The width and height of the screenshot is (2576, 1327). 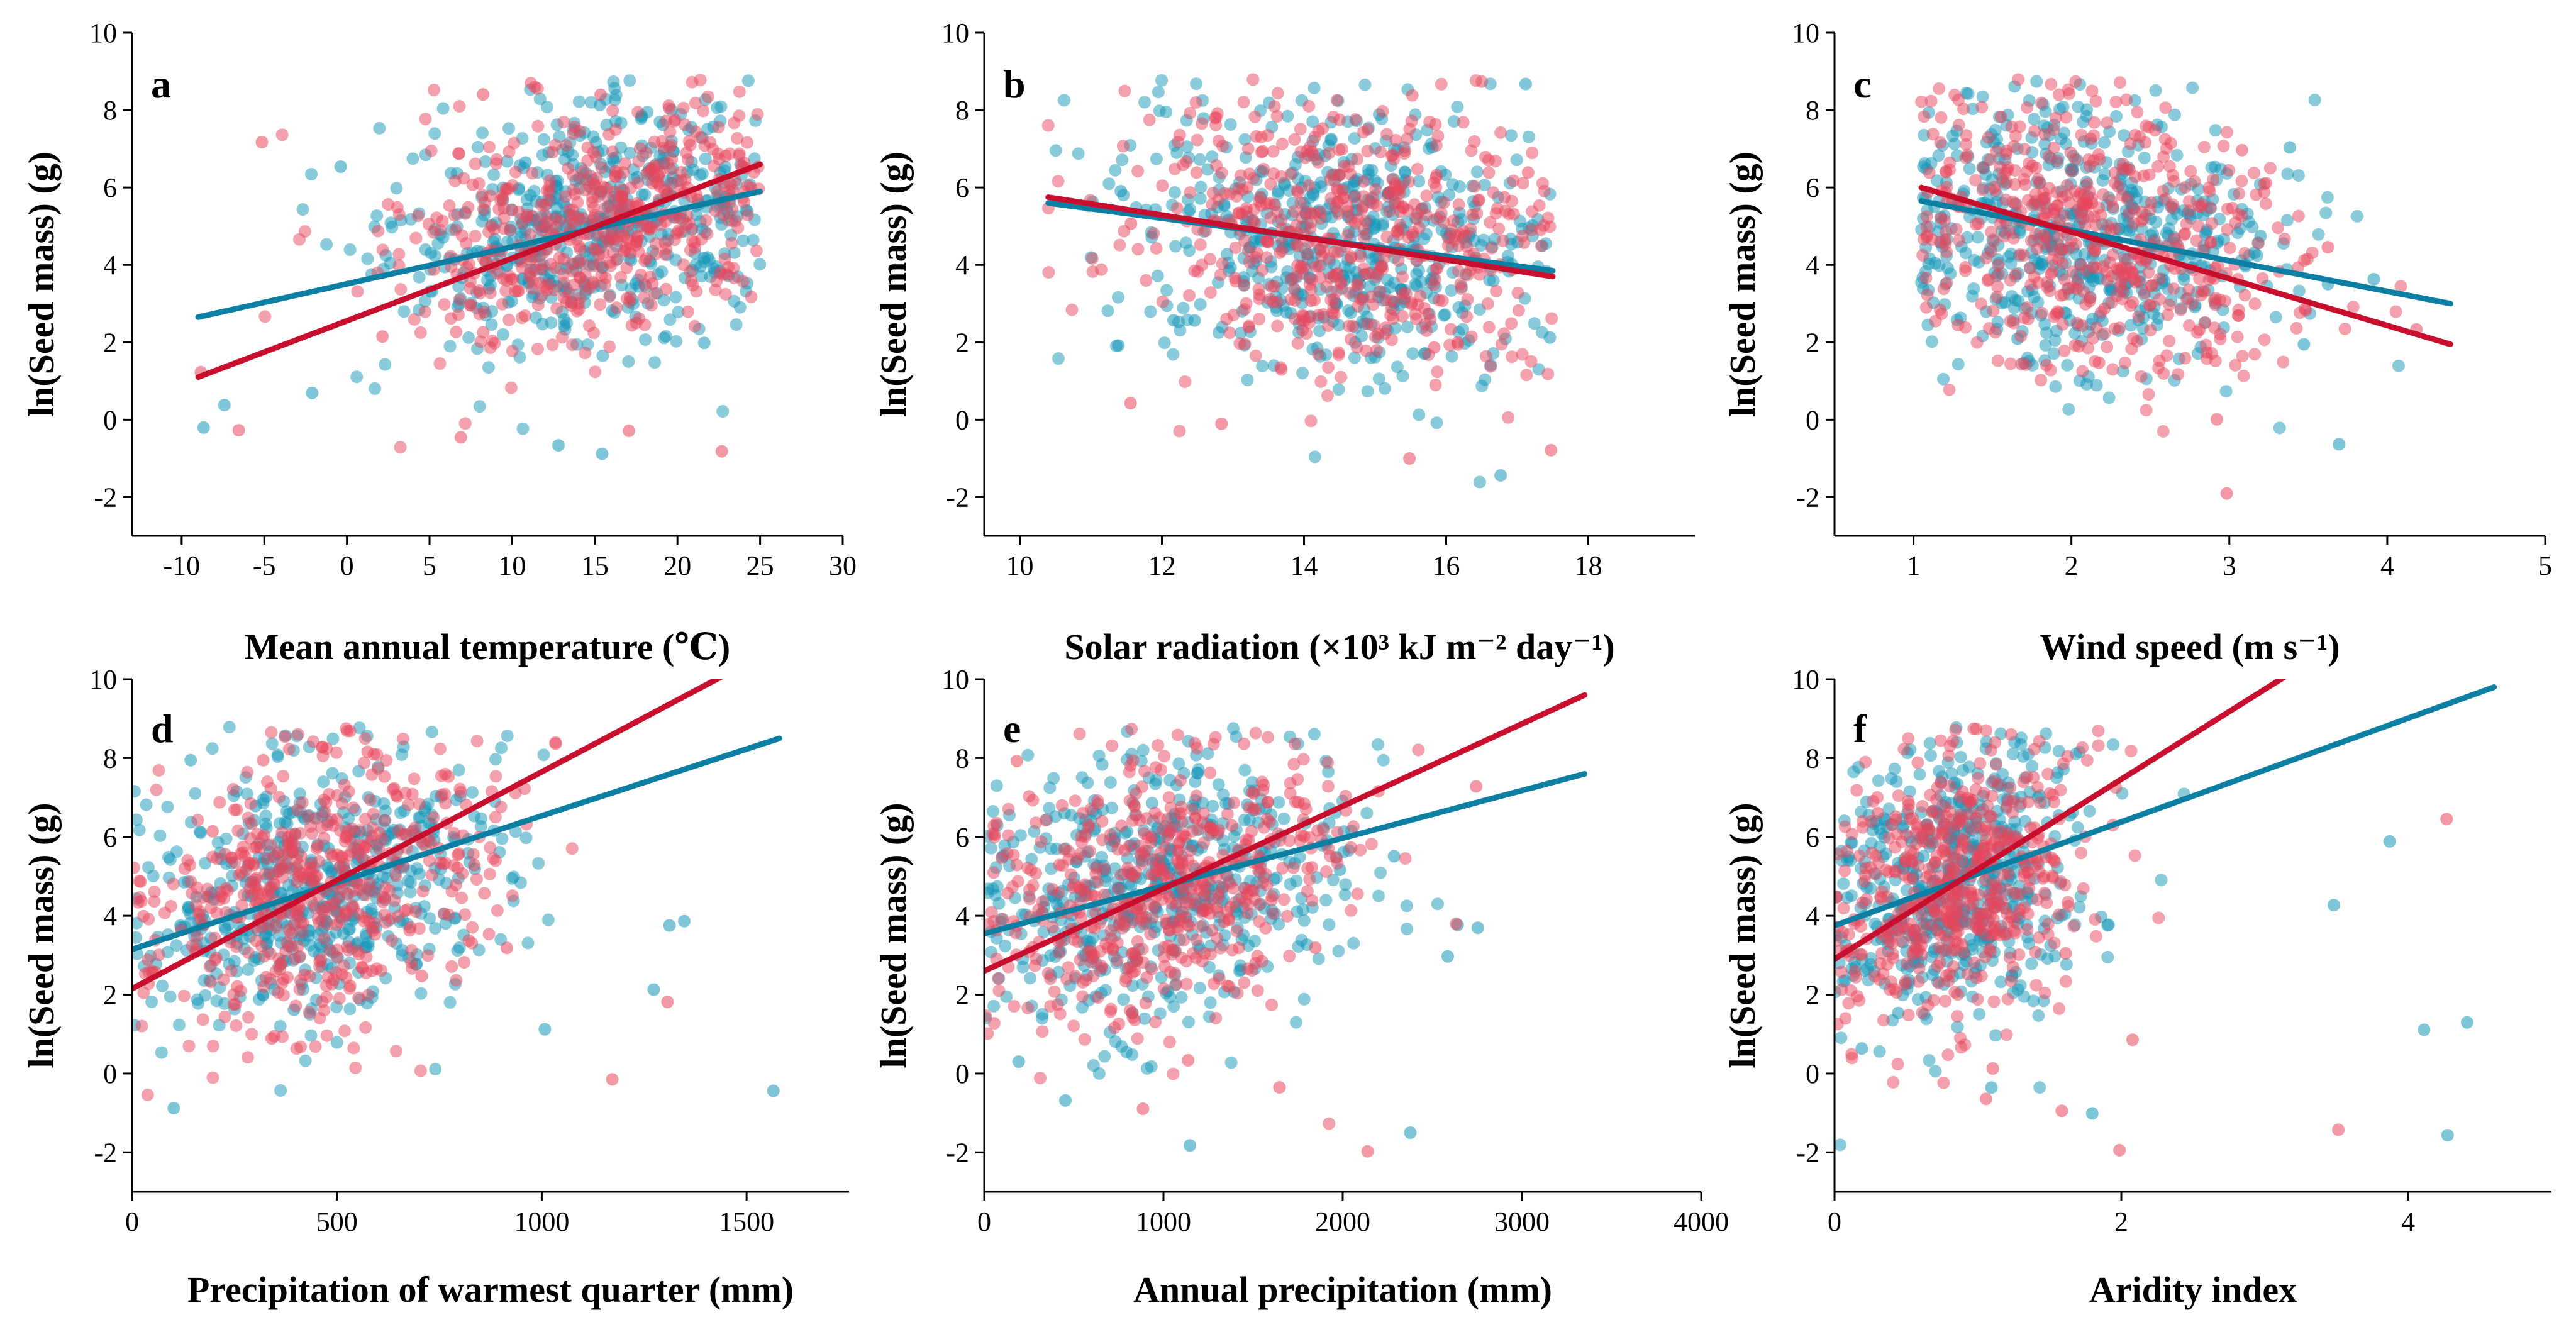 What do you see at coordinates (132, 1221) in the screenshot?
I see `x-tick-label: 0` at bounding box center [132, 1221].